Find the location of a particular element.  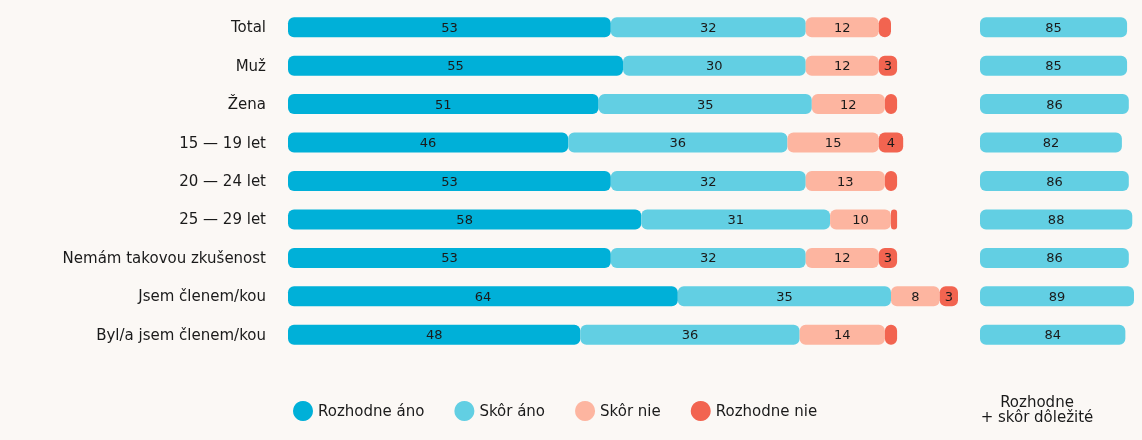

data-label: 55 is located at coordinates (455, 66).